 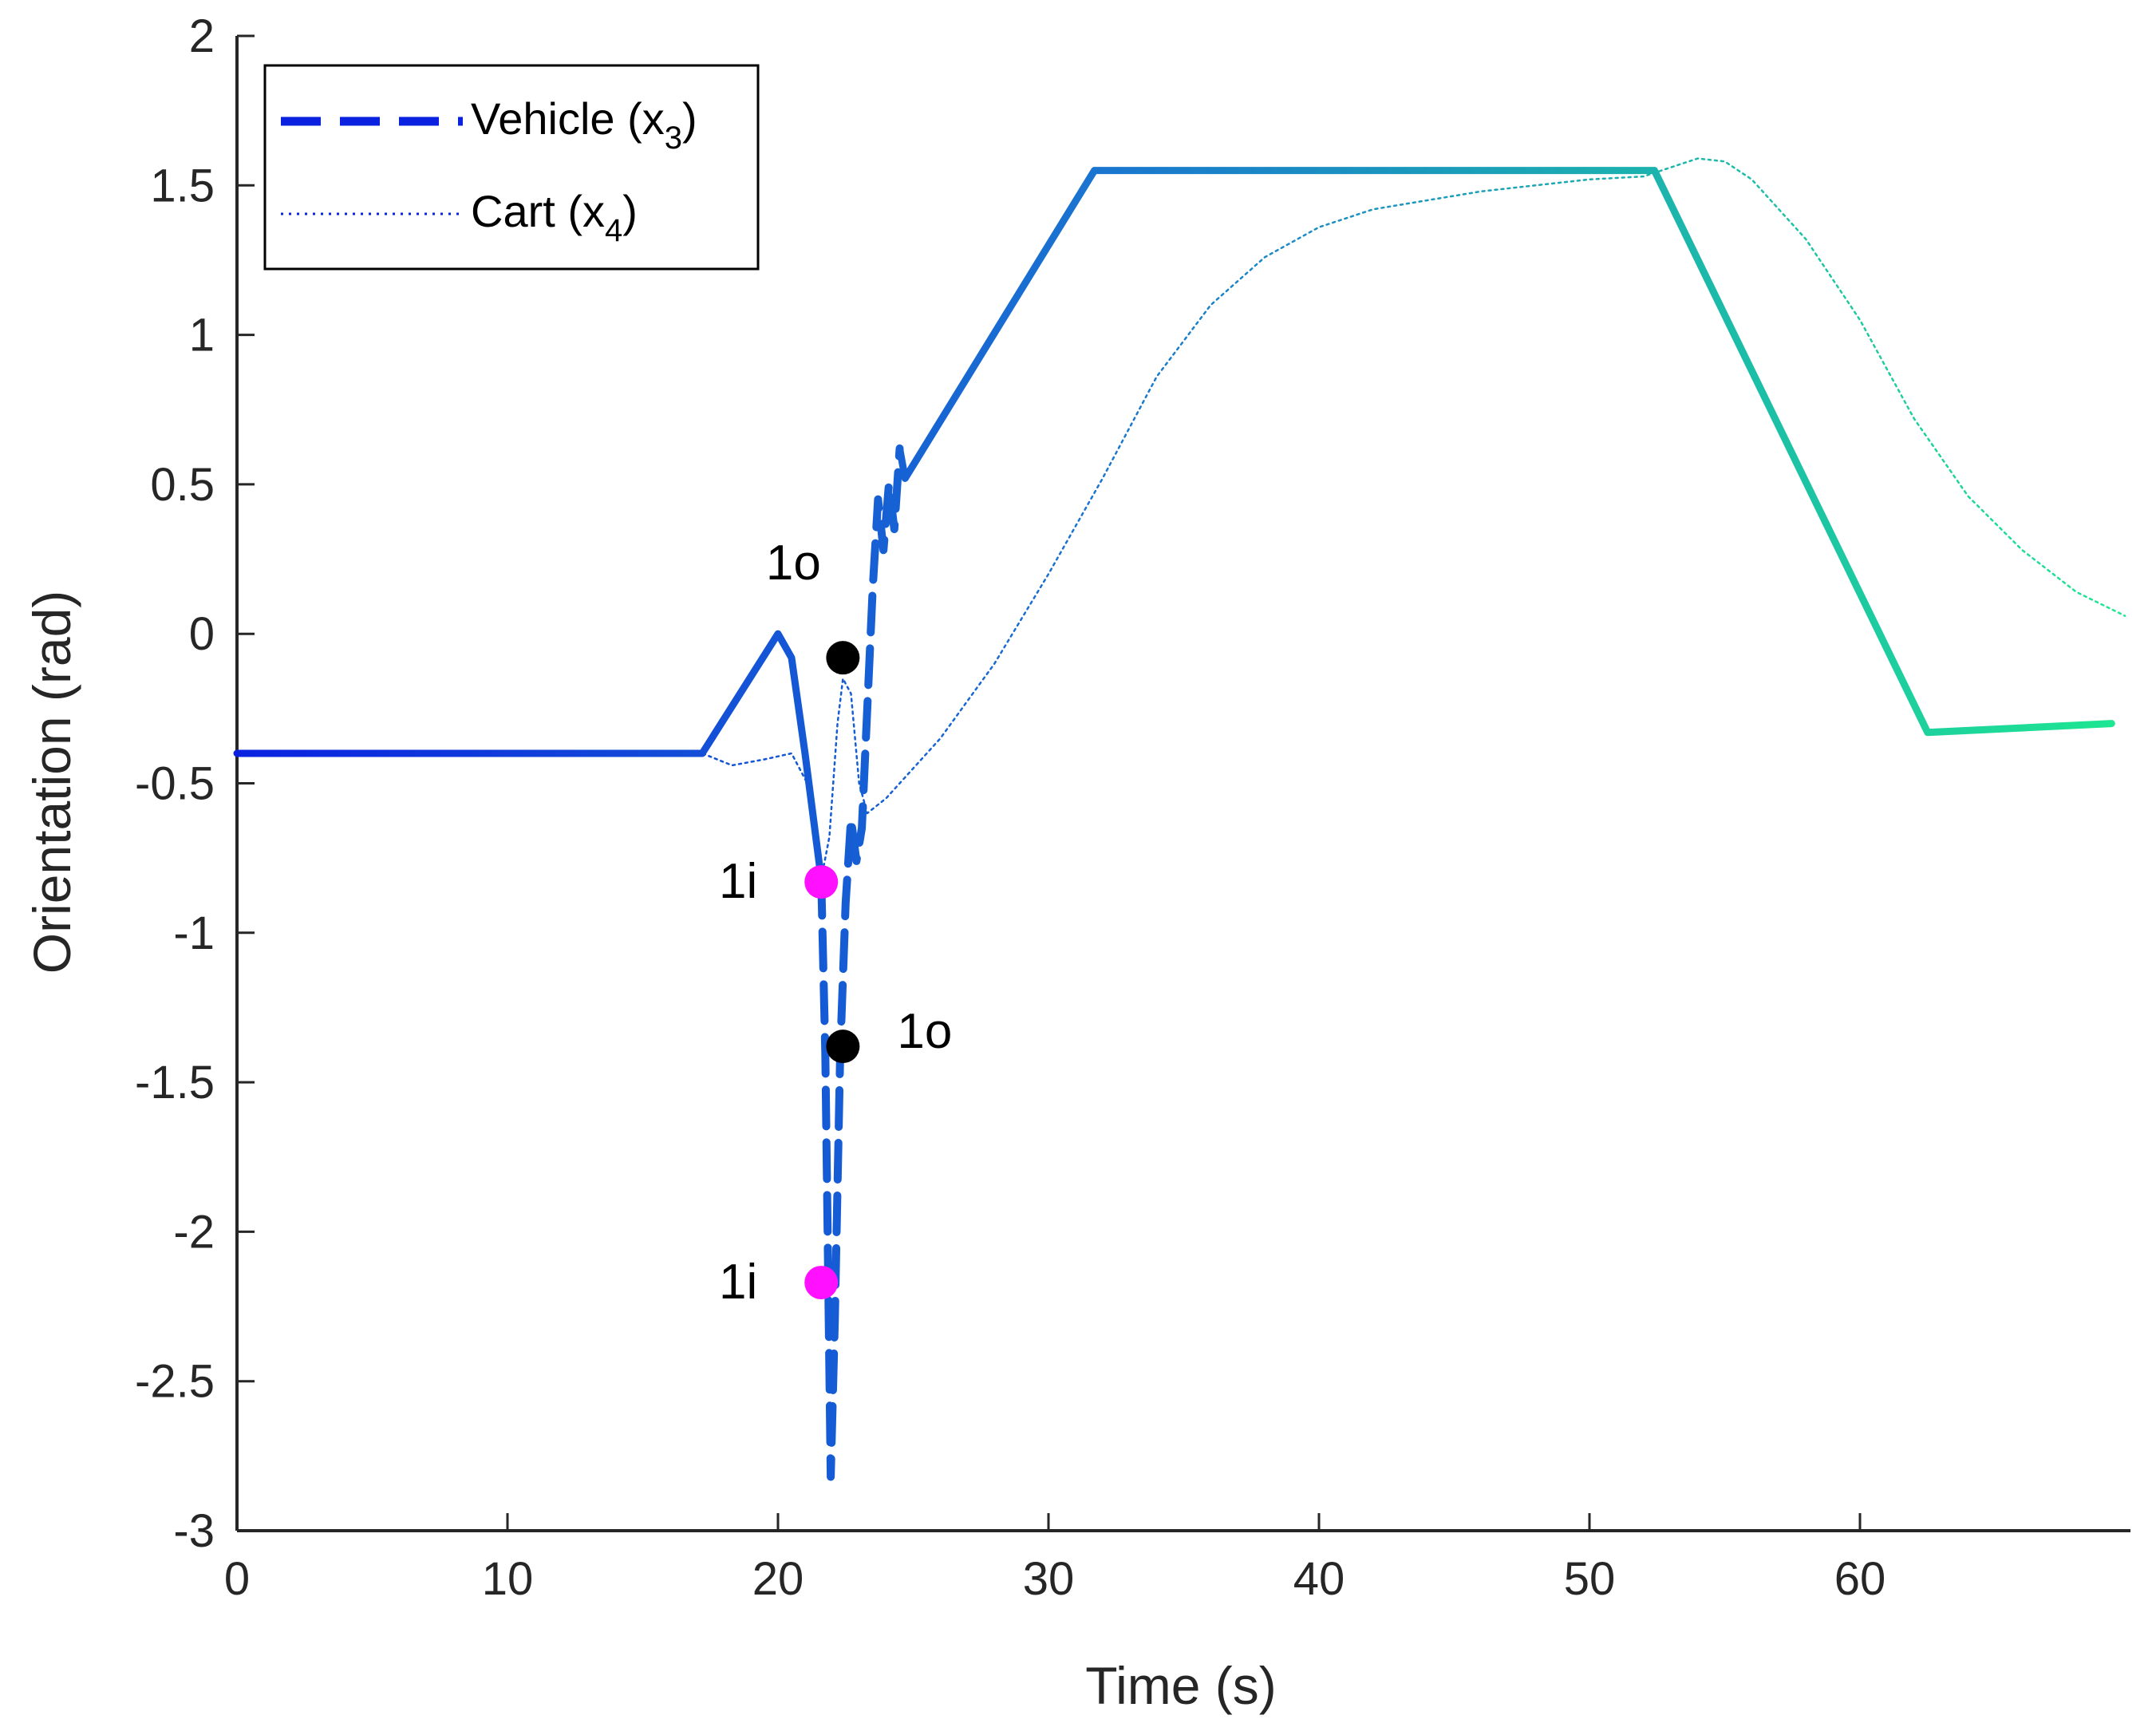 What do you see at coordinates (182, 185) in the screenshot?
I see `y-tick-label: 1.5` at bounding box center [182, 185].